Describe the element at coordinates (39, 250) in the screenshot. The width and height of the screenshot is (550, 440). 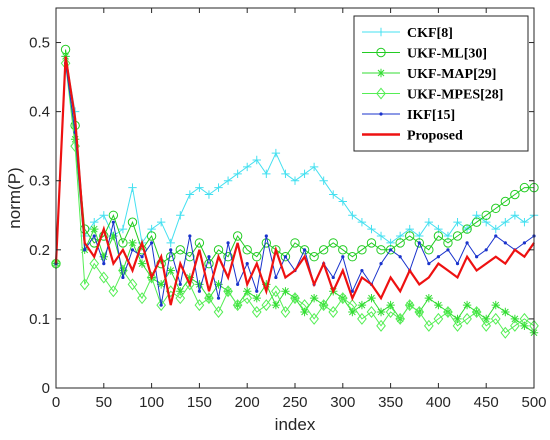
I see `y-tick-label: 0.2` at that location.